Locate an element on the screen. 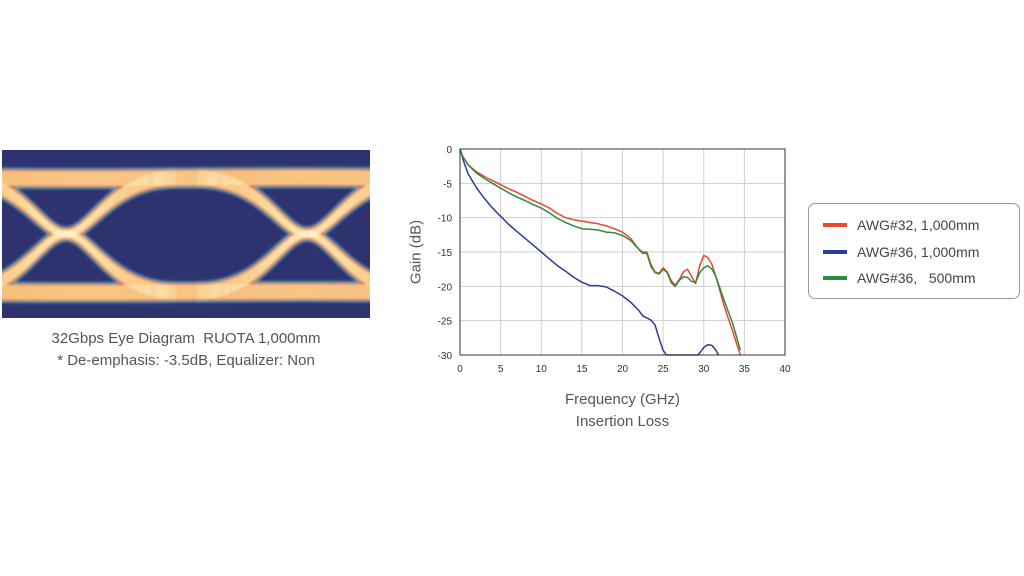  eye-diagram-caption: 32Gbps Eye Diagram RUOTA 1,000mm is located at coordinates (186, 338).